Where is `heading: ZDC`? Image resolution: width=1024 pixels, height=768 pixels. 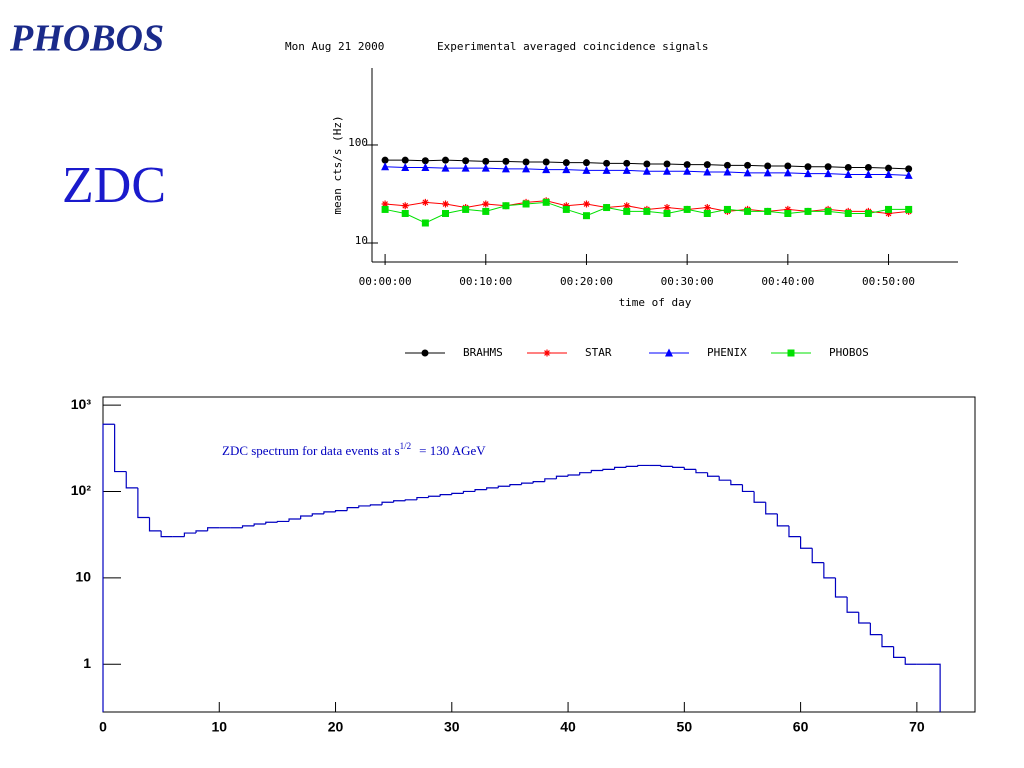
heading: ZDC is located at coordinates (114, 185).